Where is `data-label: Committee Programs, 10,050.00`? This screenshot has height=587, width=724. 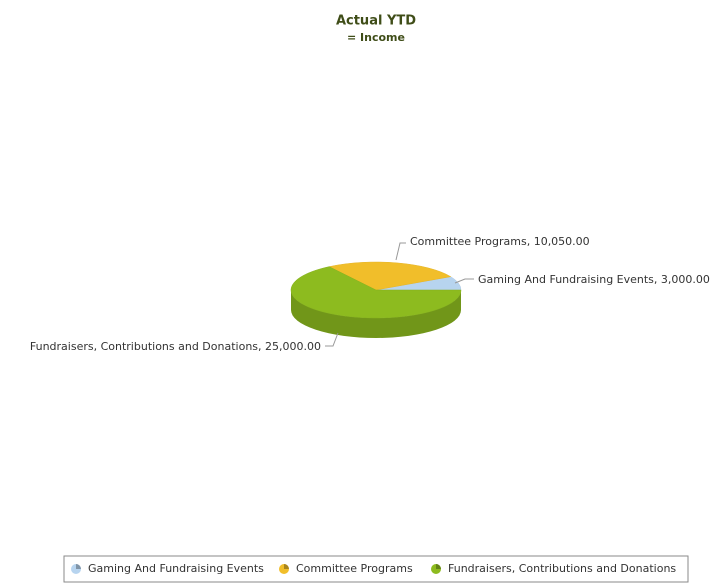 data-label: Committee Programs, 10,050.00 is located at coordinates (500, 241).